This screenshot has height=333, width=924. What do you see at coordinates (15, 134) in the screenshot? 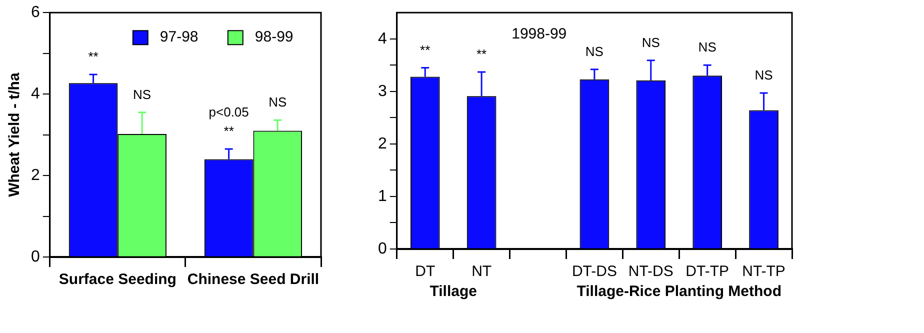
I see `y-axis-title: Wheat Yield - t/ha` at bounding box center [15, 134].